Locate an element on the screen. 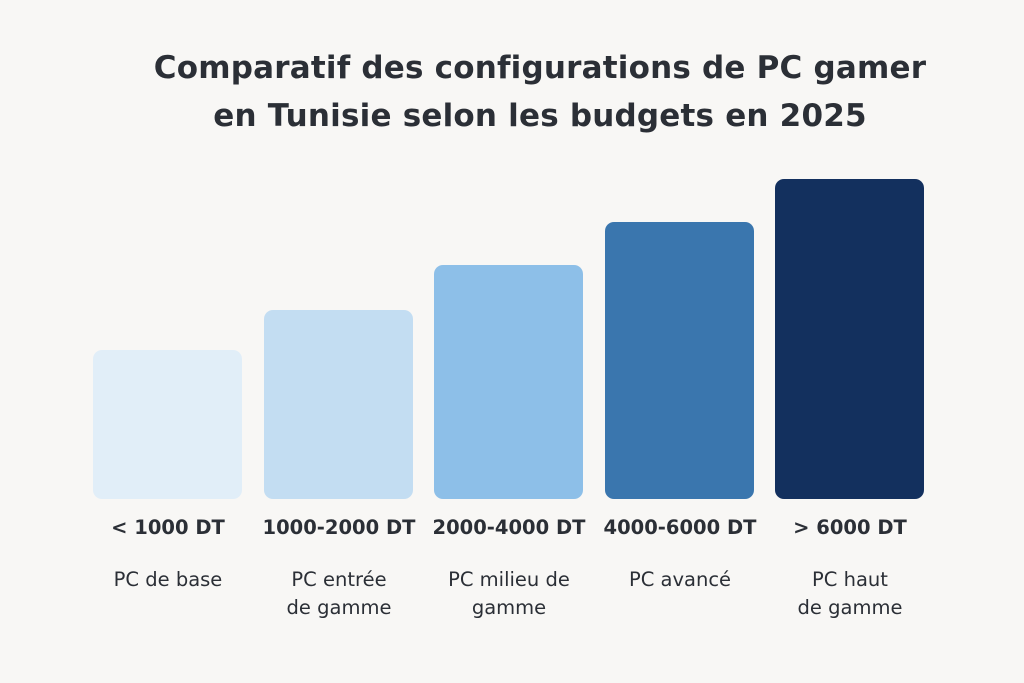  category-description-4: PC avancé is located at coordinates (680, 580).